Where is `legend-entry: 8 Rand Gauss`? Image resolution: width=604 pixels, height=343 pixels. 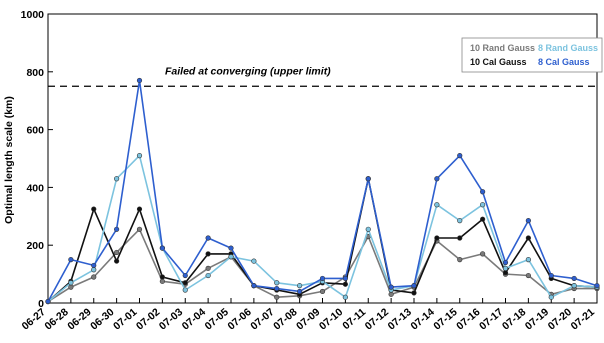 legend-entry: 8 Rand Gauss is located at coordinates (568, 48).